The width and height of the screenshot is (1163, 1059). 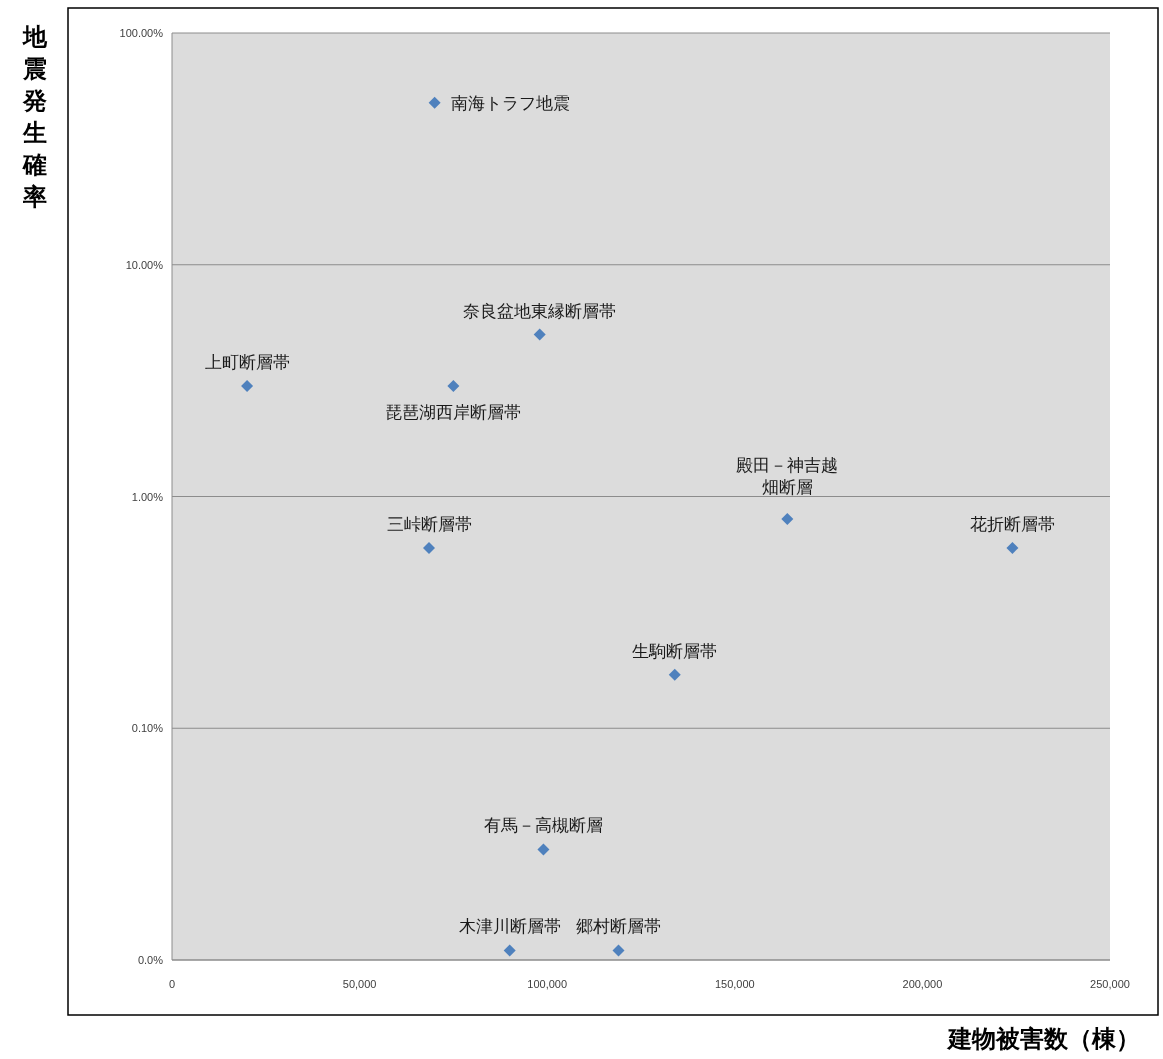 What do you see at coordinates (1044, 1038) in the screenshot?
I see `xlabel: 建物被害数（棟）` at bounding box center [1044, 1038].